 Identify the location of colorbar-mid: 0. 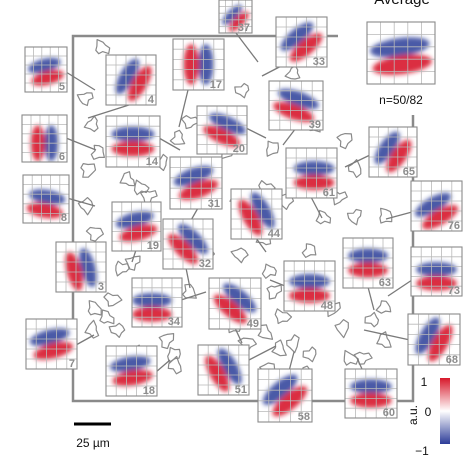
(428, 412).